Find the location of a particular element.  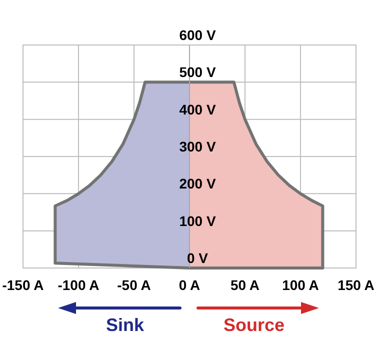

y-tick-label: 100 V is located at coordinates (197, 220).